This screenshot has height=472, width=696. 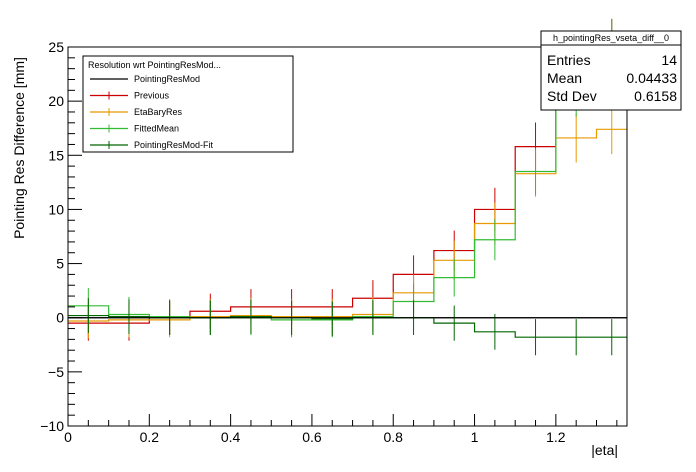 I want to click on legend-entry-label: PointingResMod, so click(x=167, y=79).